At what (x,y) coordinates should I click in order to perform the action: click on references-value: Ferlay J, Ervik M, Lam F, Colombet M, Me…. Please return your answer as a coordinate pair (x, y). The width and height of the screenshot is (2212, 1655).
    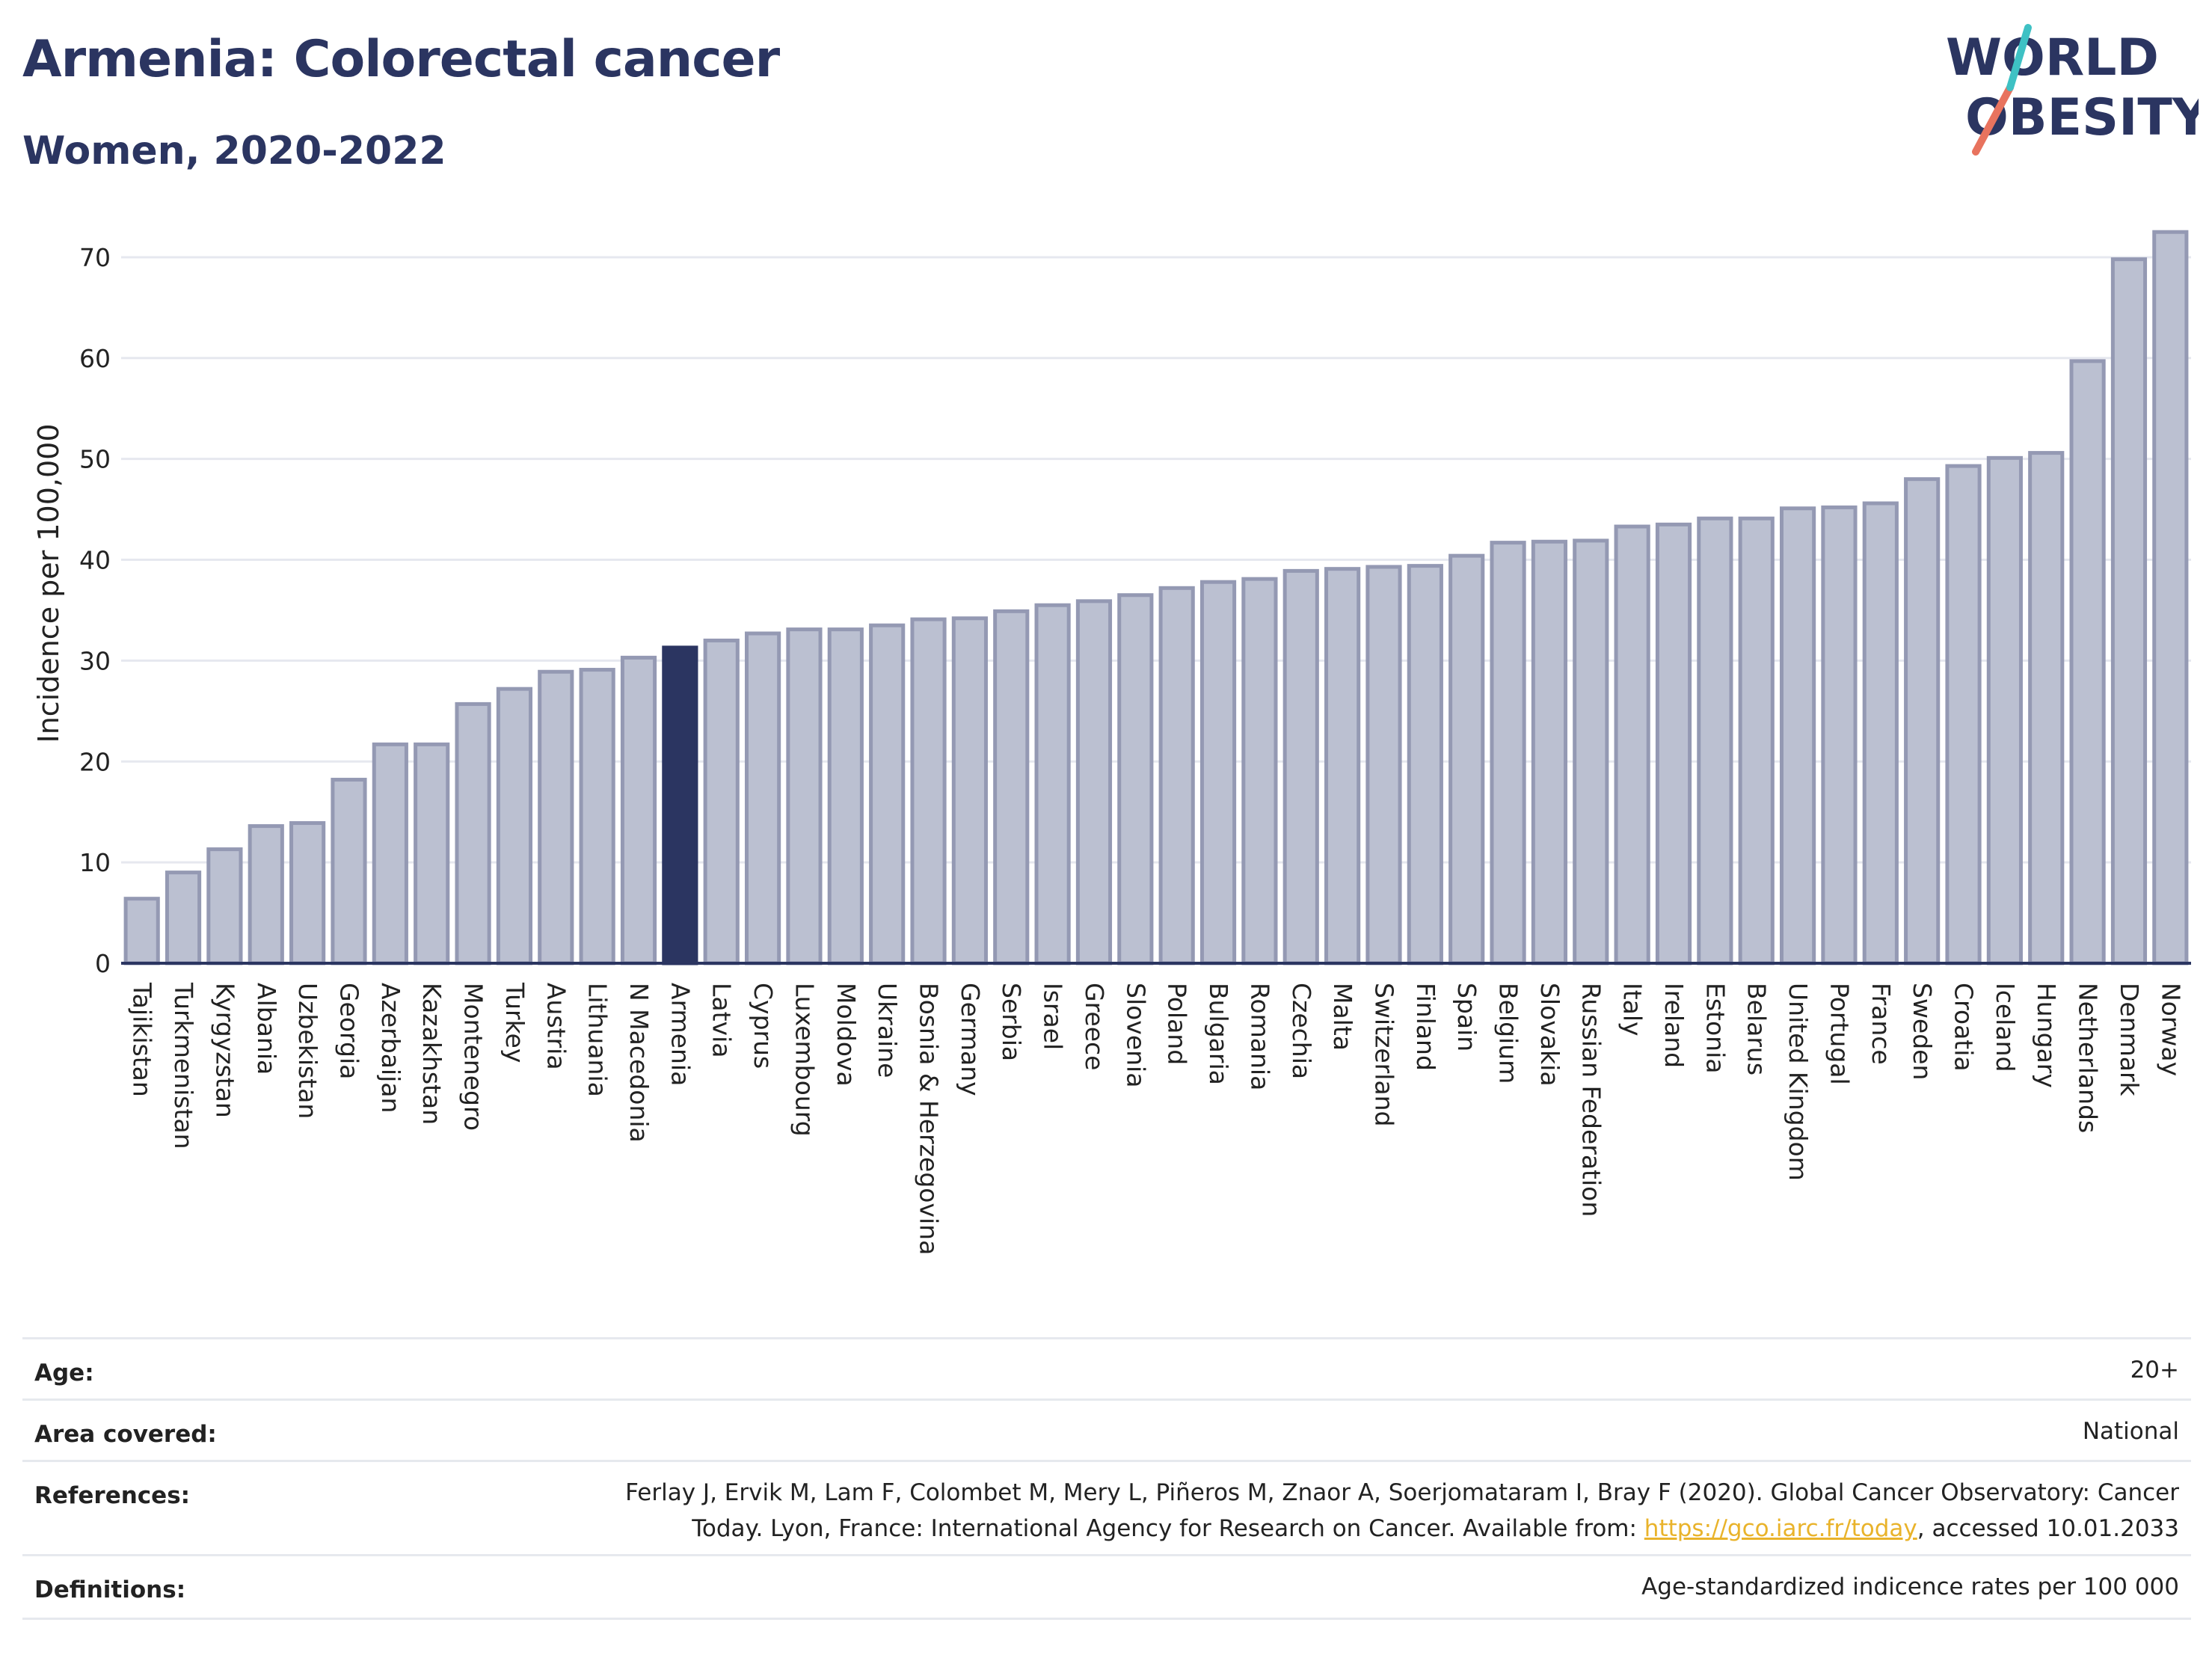
    Looking at the image, I should click on (1402, 1511).